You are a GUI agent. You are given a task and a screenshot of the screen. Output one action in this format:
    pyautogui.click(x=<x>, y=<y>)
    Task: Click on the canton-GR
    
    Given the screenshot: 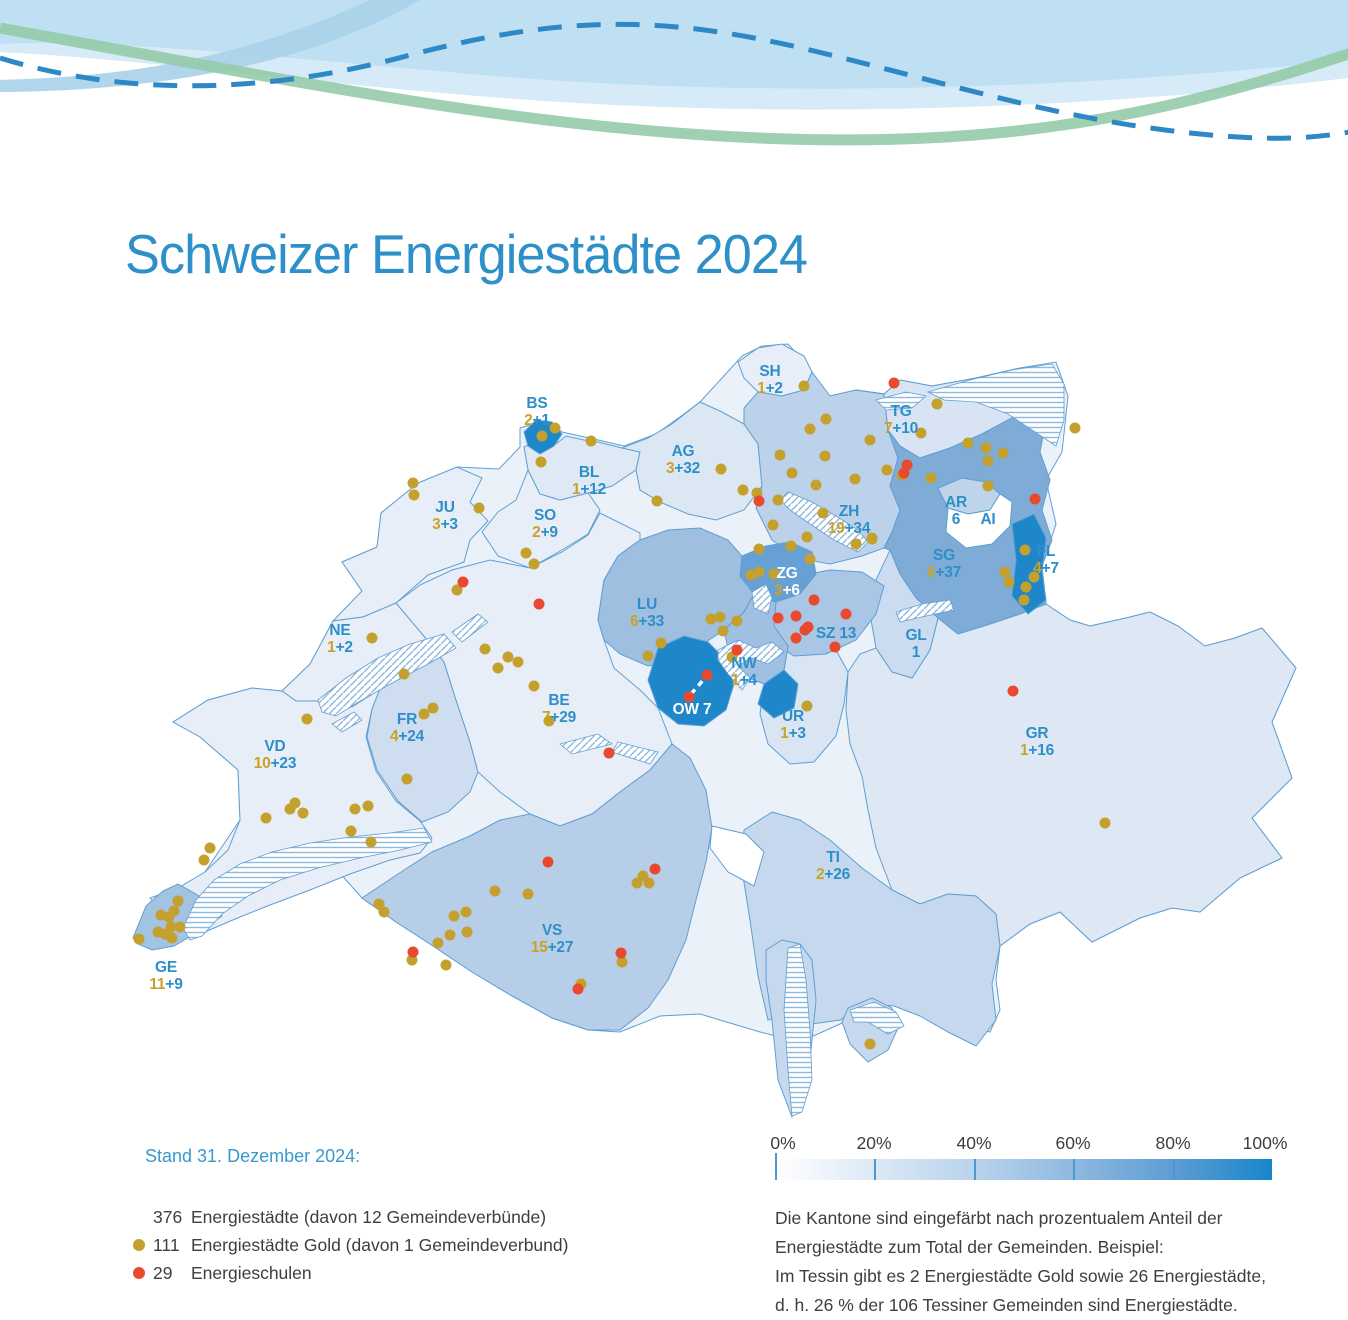 What is the action you would take?
    pyautogui.click(x=1071, y=775)
    